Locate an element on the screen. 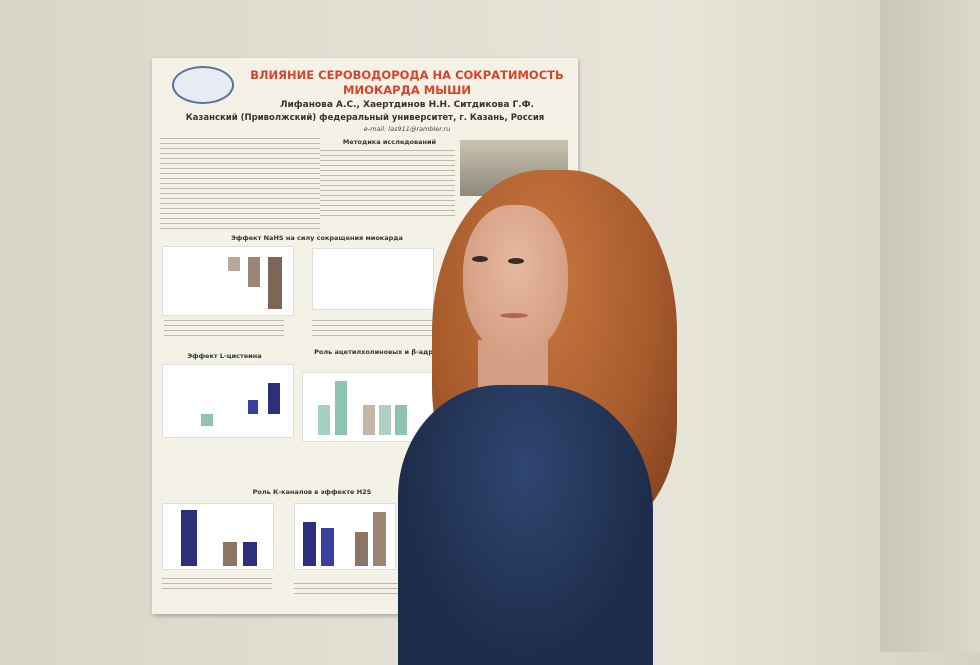 The image size is (980, 665). poster-email: e-mail: las911@rambler.ru is located at coordinates (407, 129).